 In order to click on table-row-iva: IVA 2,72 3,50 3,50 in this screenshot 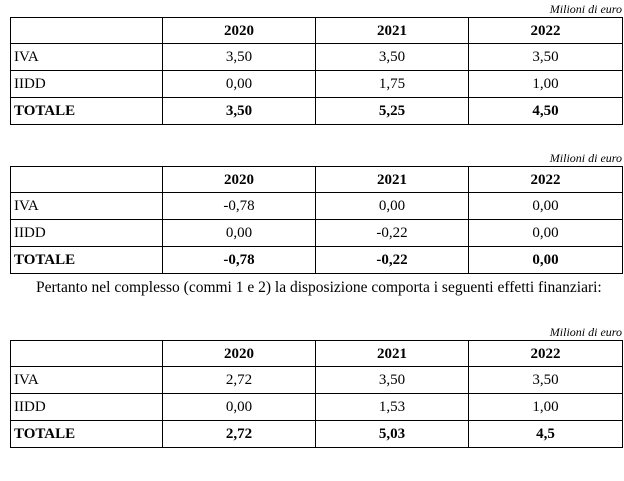, I will do `click(316, 380)`.